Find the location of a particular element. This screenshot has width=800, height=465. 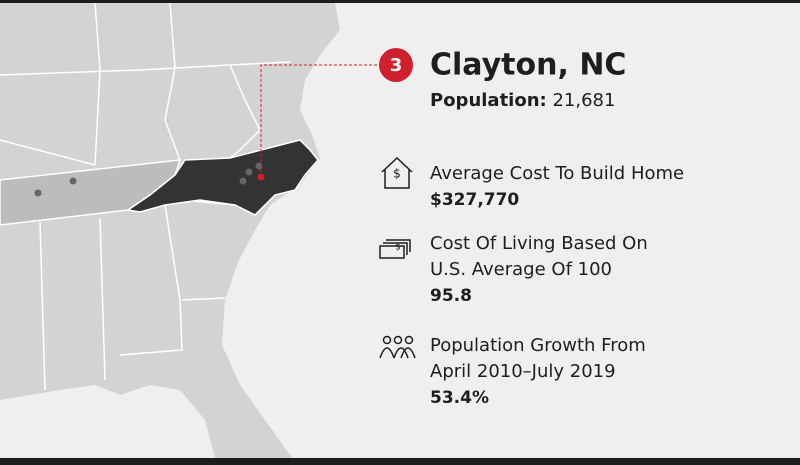

rank: 3 is located at coordinates (396, 65).